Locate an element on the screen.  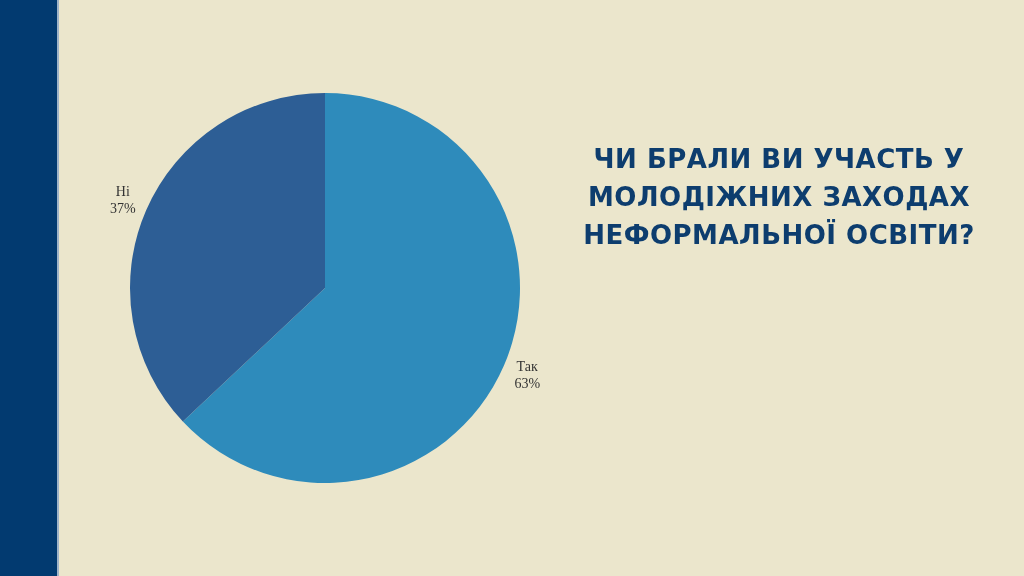
text: ЧИ БРАЛИ ВИ УЧАСТЬ У МОЛОДІЖНИХ ЗАХОДАХ НЕФОРМАЛЬНОЇ ОСВІТИ? is located at coordinates (779, 197).